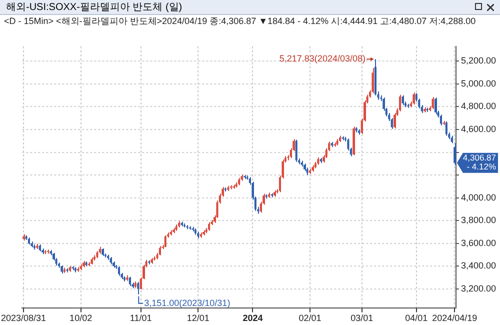  I want to click on annotation: 5,217.83(2024/03/08), so click(322, 59).